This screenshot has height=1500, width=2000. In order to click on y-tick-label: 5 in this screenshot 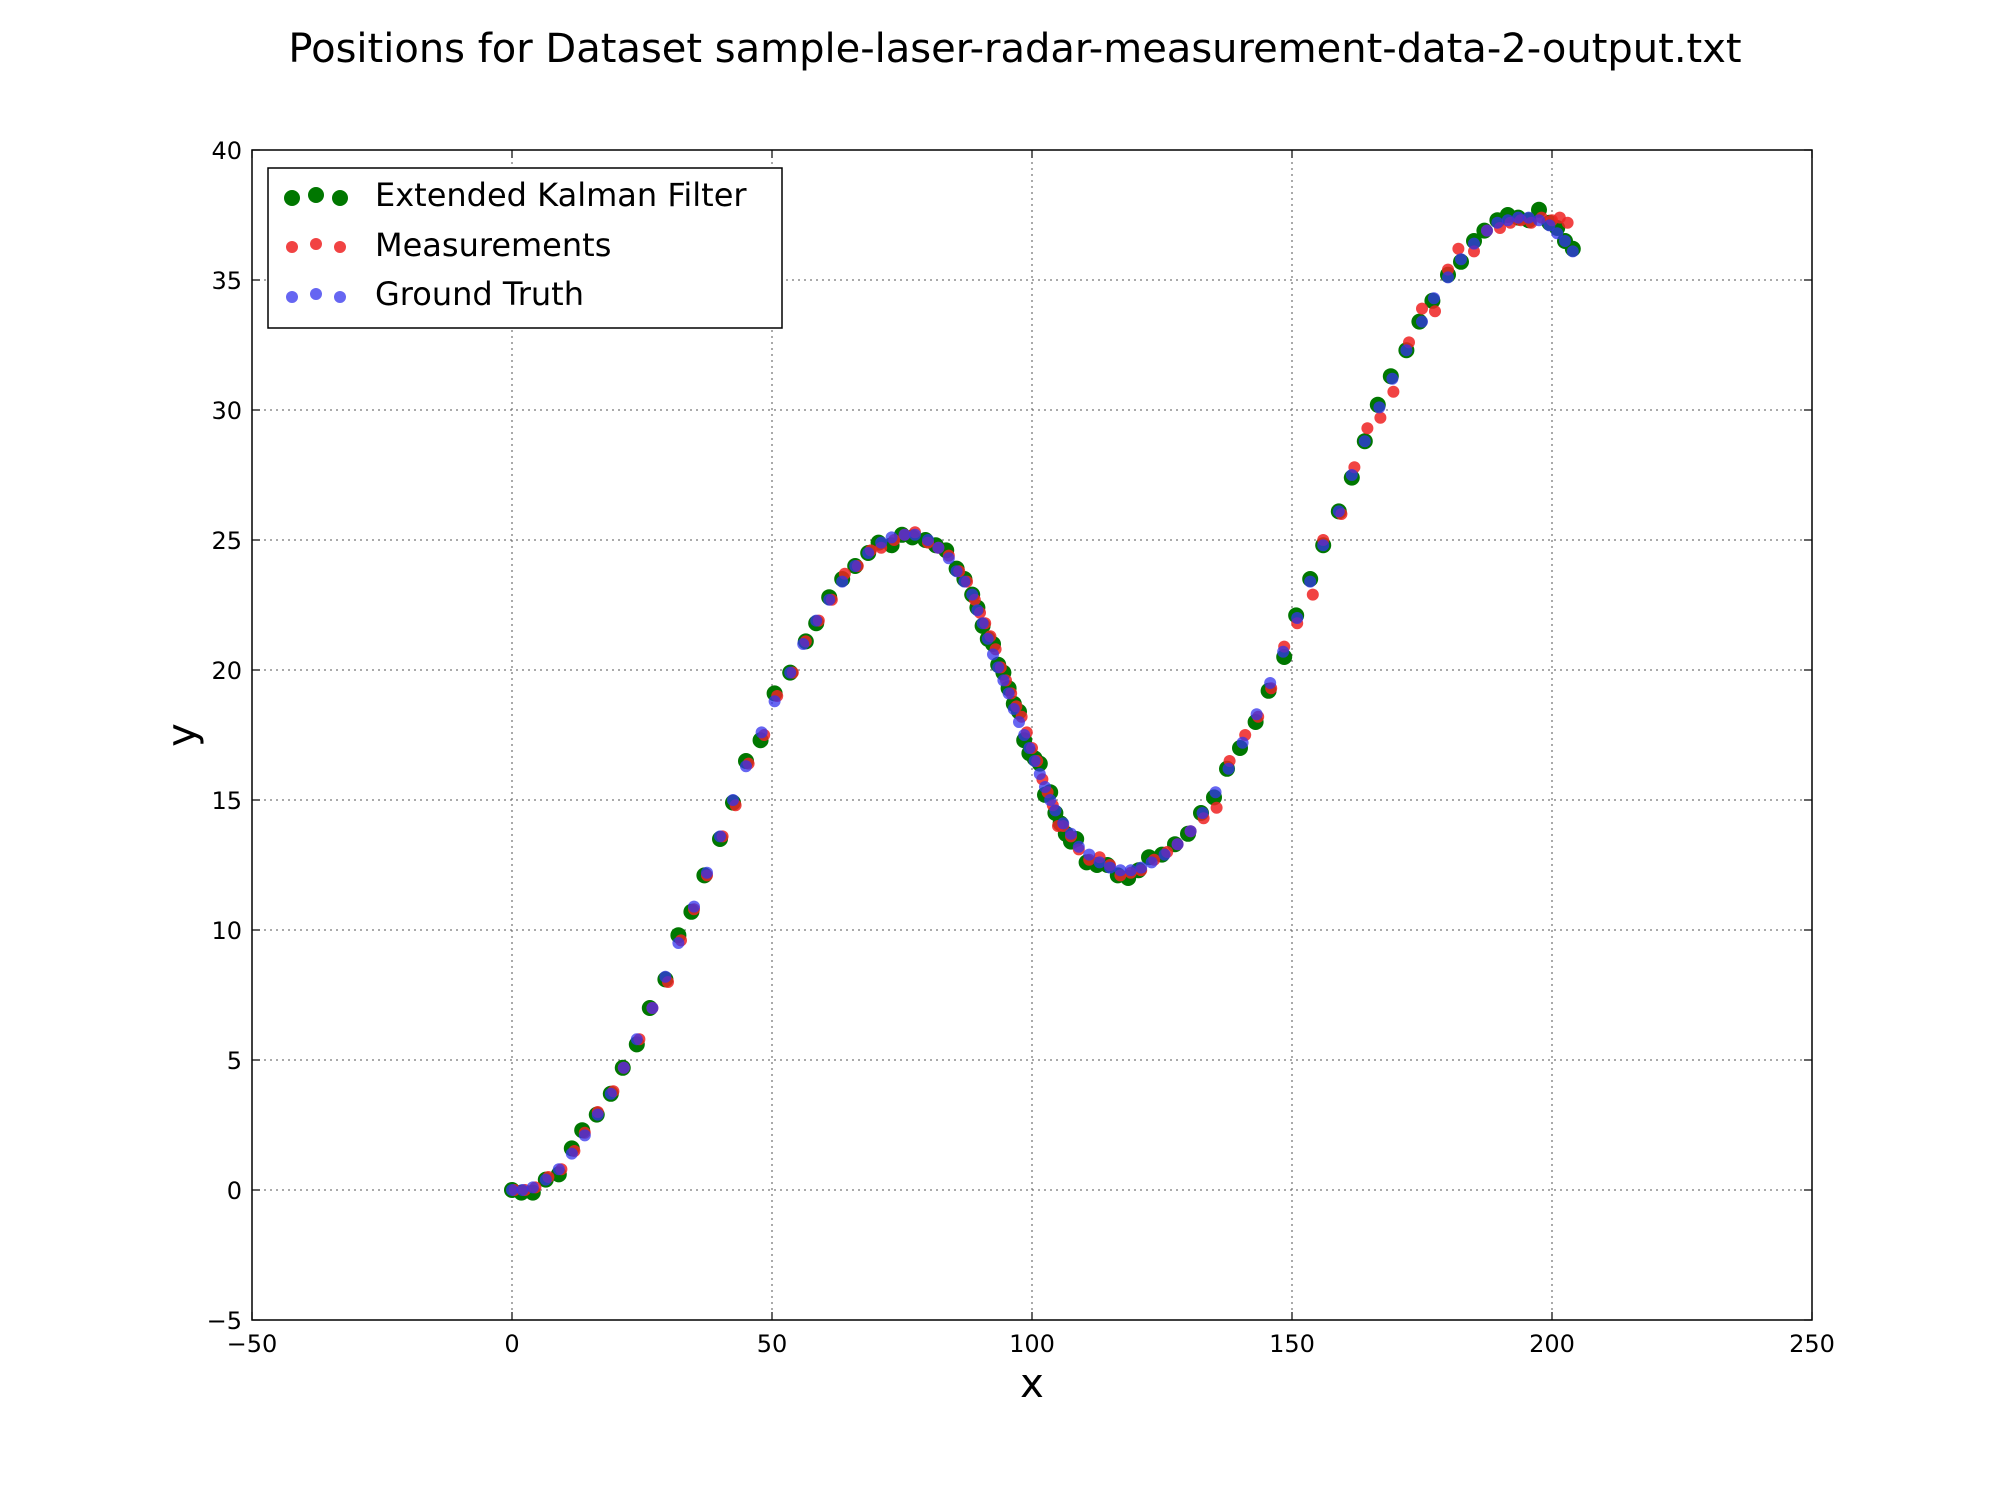, I will do `click(234, 1061)`.